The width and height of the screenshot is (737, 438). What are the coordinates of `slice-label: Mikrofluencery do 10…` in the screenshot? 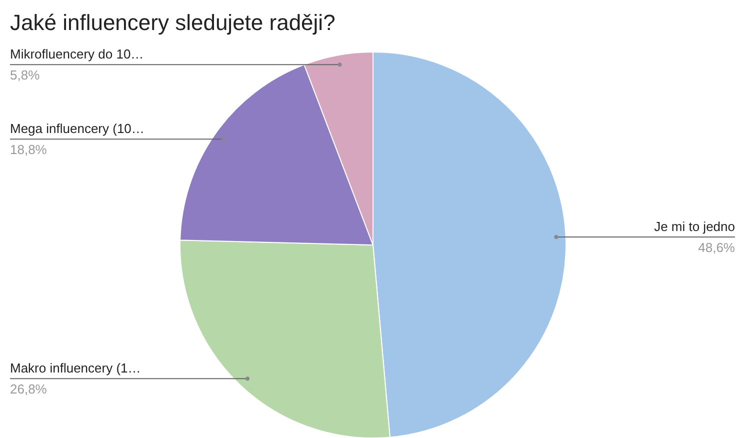 It's located at (77, 54).